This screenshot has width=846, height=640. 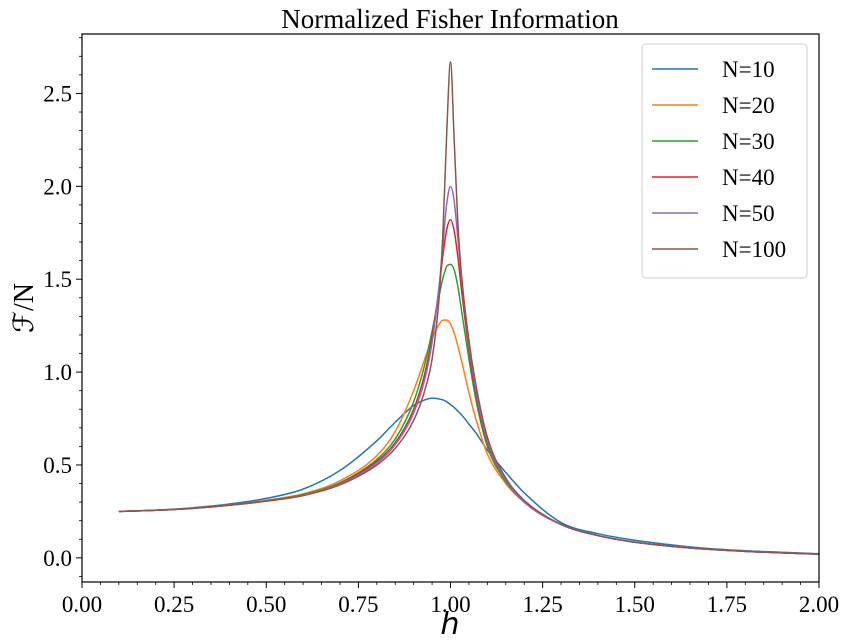 I want to click on x-tick-label: 0.25, so click(x=174, y=604).